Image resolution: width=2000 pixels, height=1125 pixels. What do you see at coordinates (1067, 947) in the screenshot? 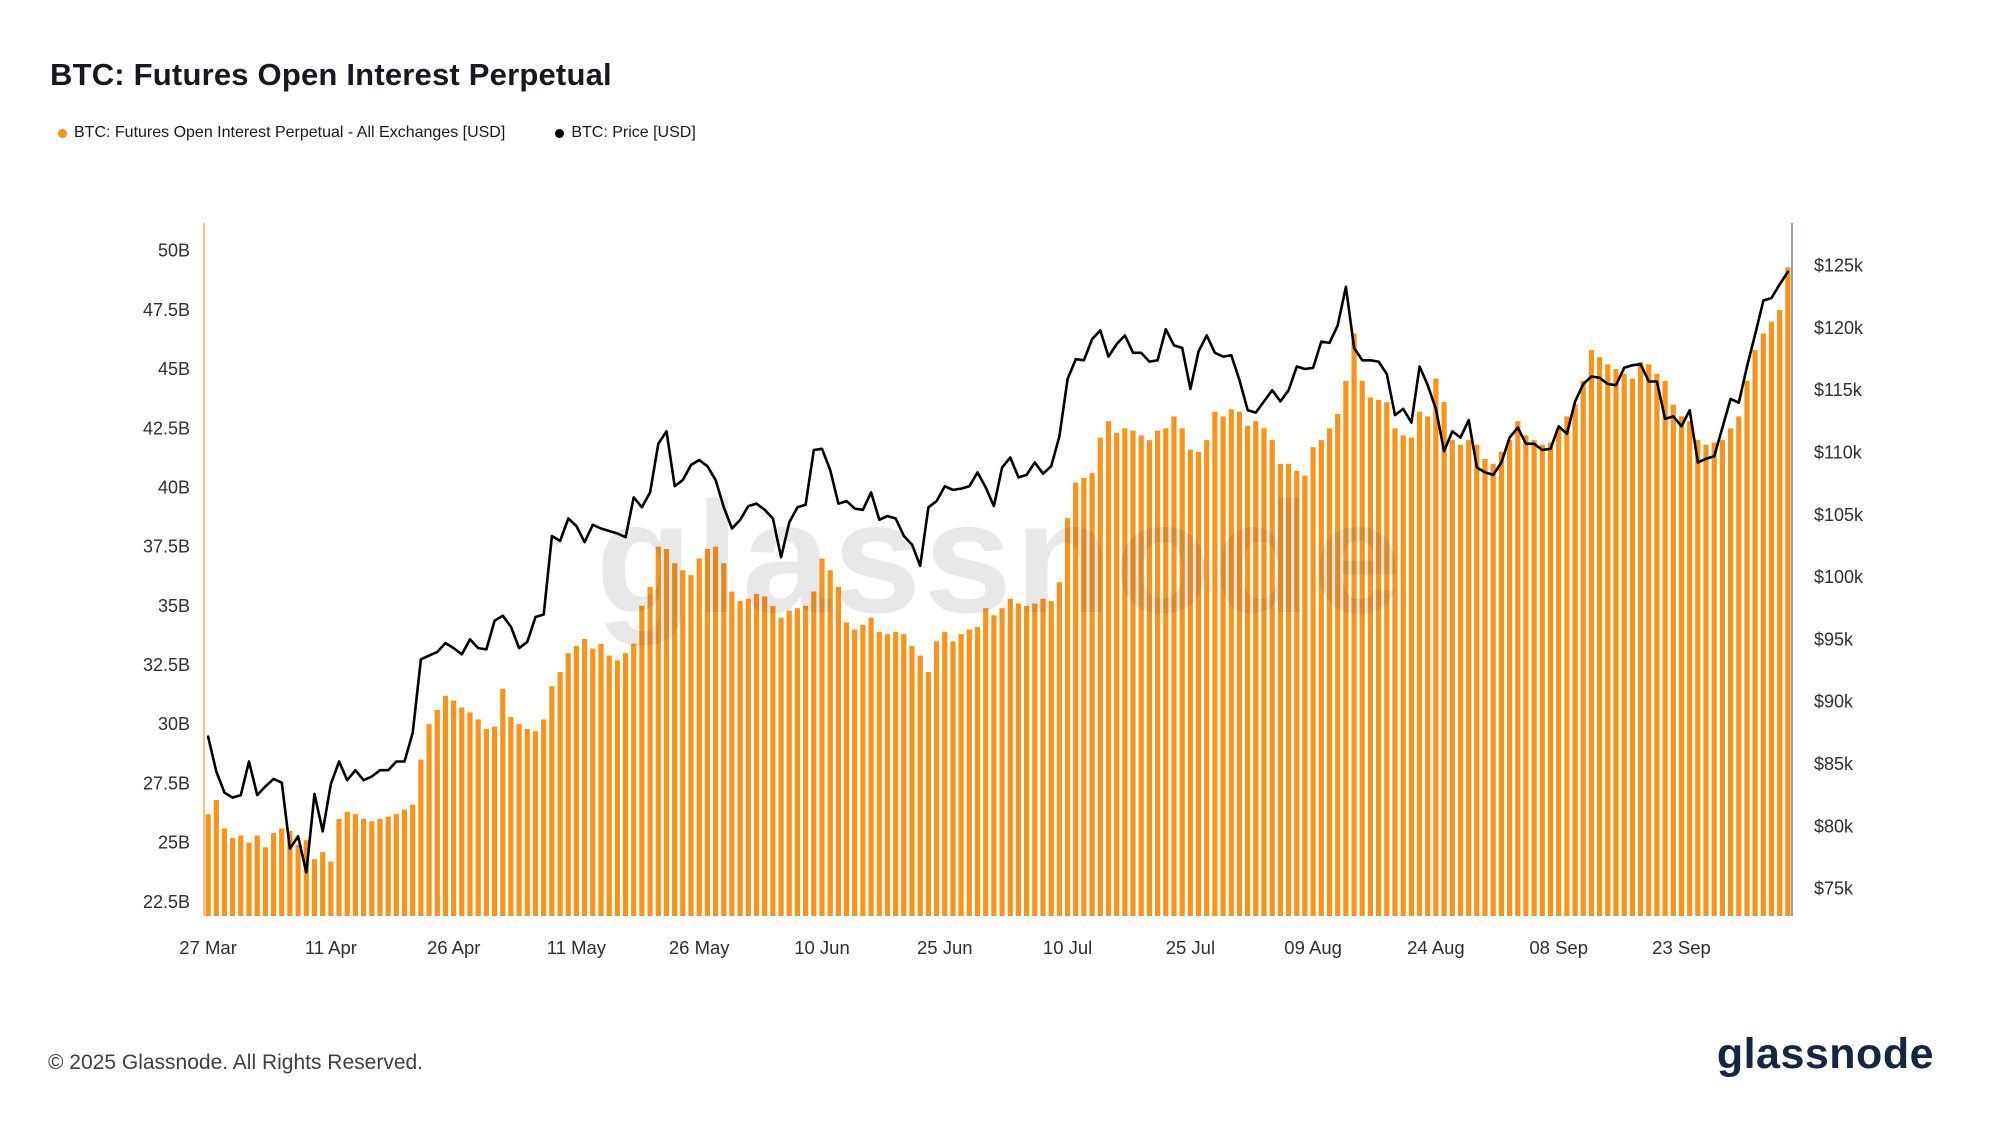
I see `x-axis-label: 10 Jul` at bounding box center [1067, 947].